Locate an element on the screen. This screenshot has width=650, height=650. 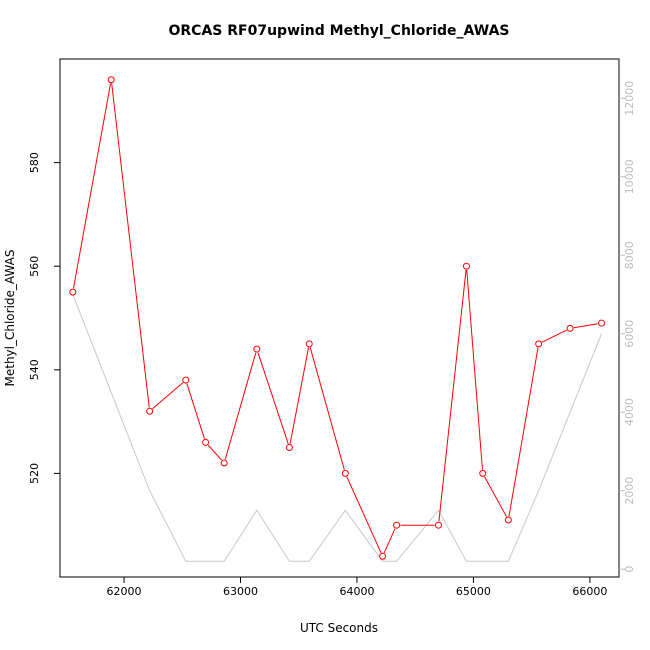
x-axis-label: UTC Seconds is located at coordinates (339, 628).